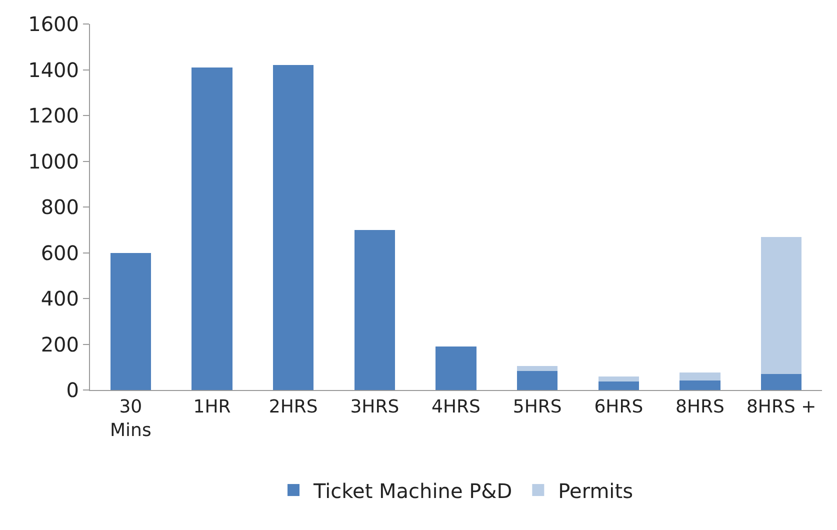 The width and height of the screenshot is (837, 530). Describe the element at coordinates (131, 418) in the screenshot. I see `x-tick-label: 30 Mins` at that location.